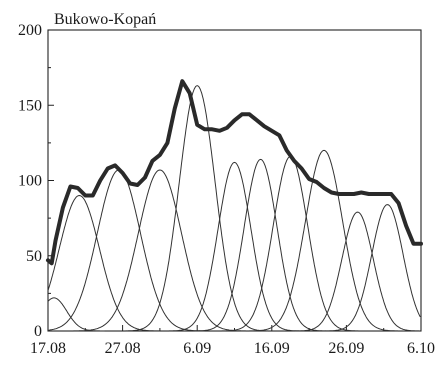 Image resolution: width=439 pixels, height=365 pixels. What do you see at coordinates (30, 105) in the screenshot?
I see `y-tick-label: 150` at bounding box center [30, 105].